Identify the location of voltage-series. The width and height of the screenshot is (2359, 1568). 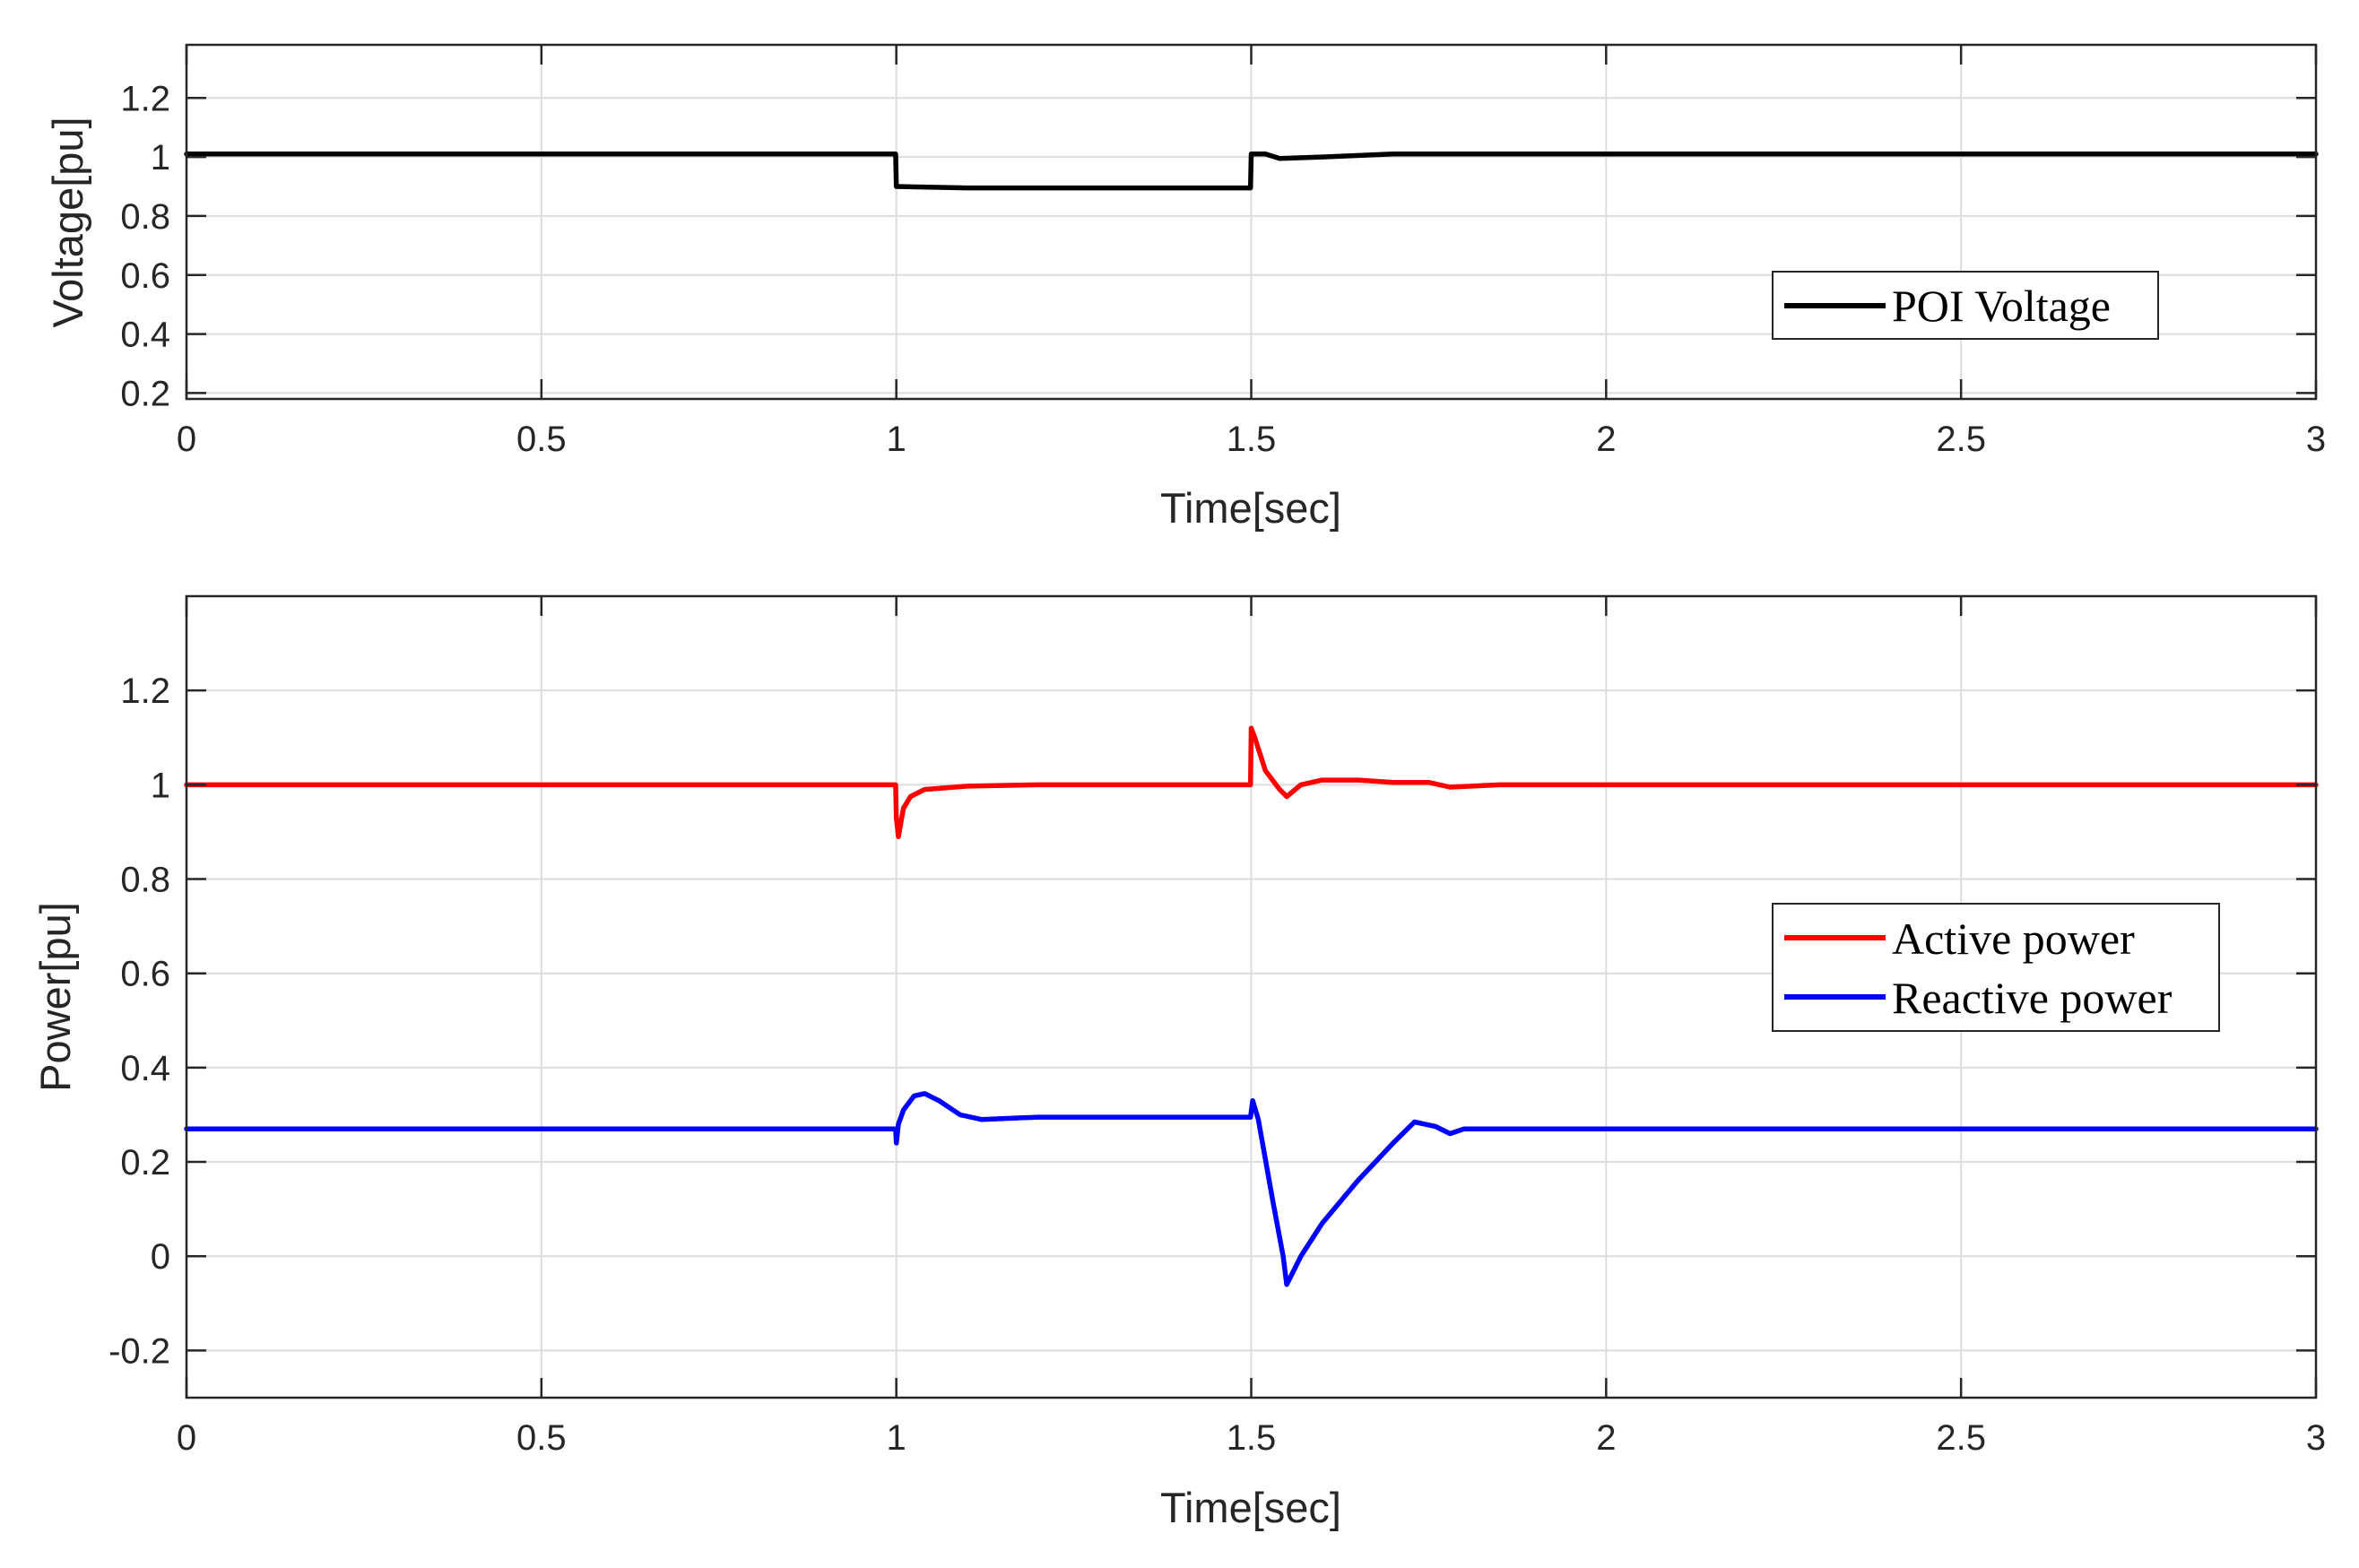
(1251, 171).